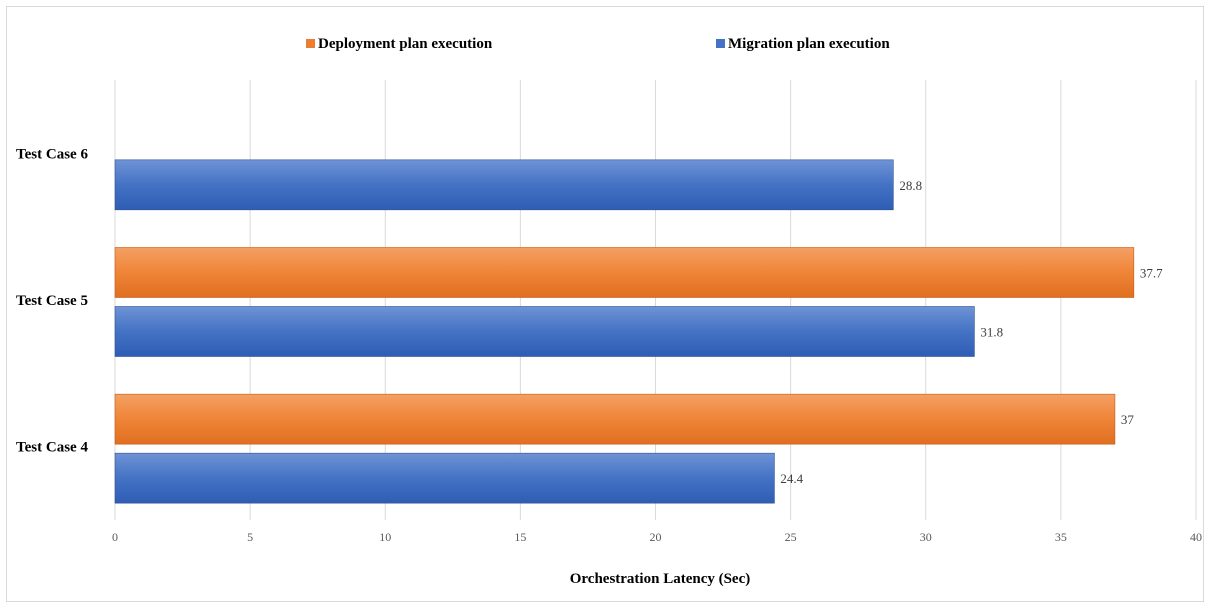 This screenshot has width=1213, height=610. What do you see at coordinates (1061, 537) in the screenshot?
I see `x-tick-label: 35` at bounding box center [1061, 537].